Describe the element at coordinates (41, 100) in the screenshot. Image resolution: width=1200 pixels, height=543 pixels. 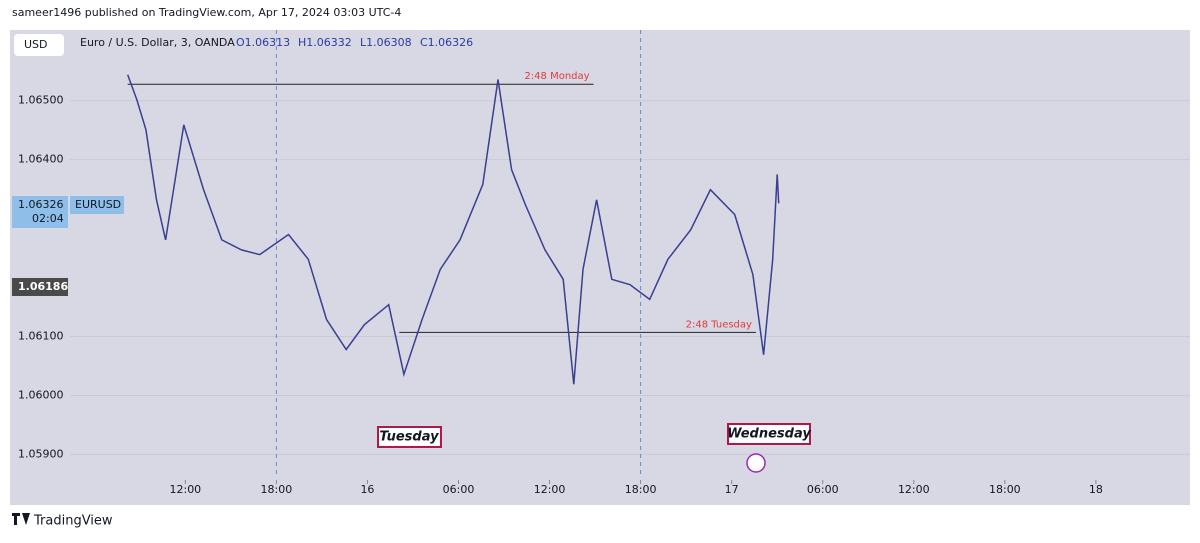
I see `y-tick-label: 1.06500` at that location.